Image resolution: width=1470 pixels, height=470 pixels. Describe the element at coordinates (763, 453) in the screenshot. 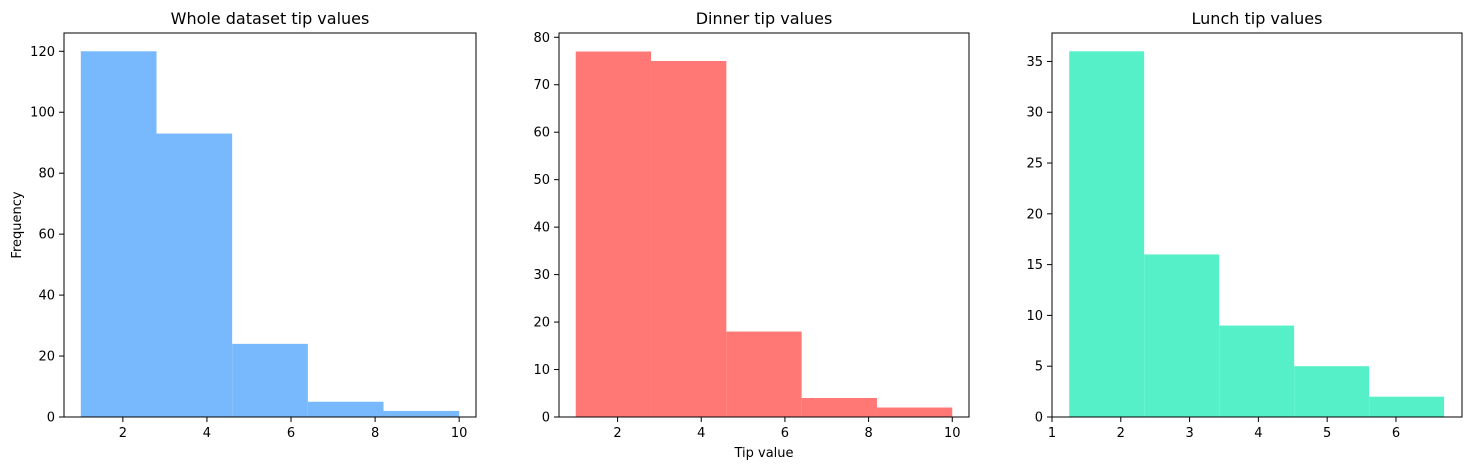

I see `x-axis-label: Tip value` at that location.